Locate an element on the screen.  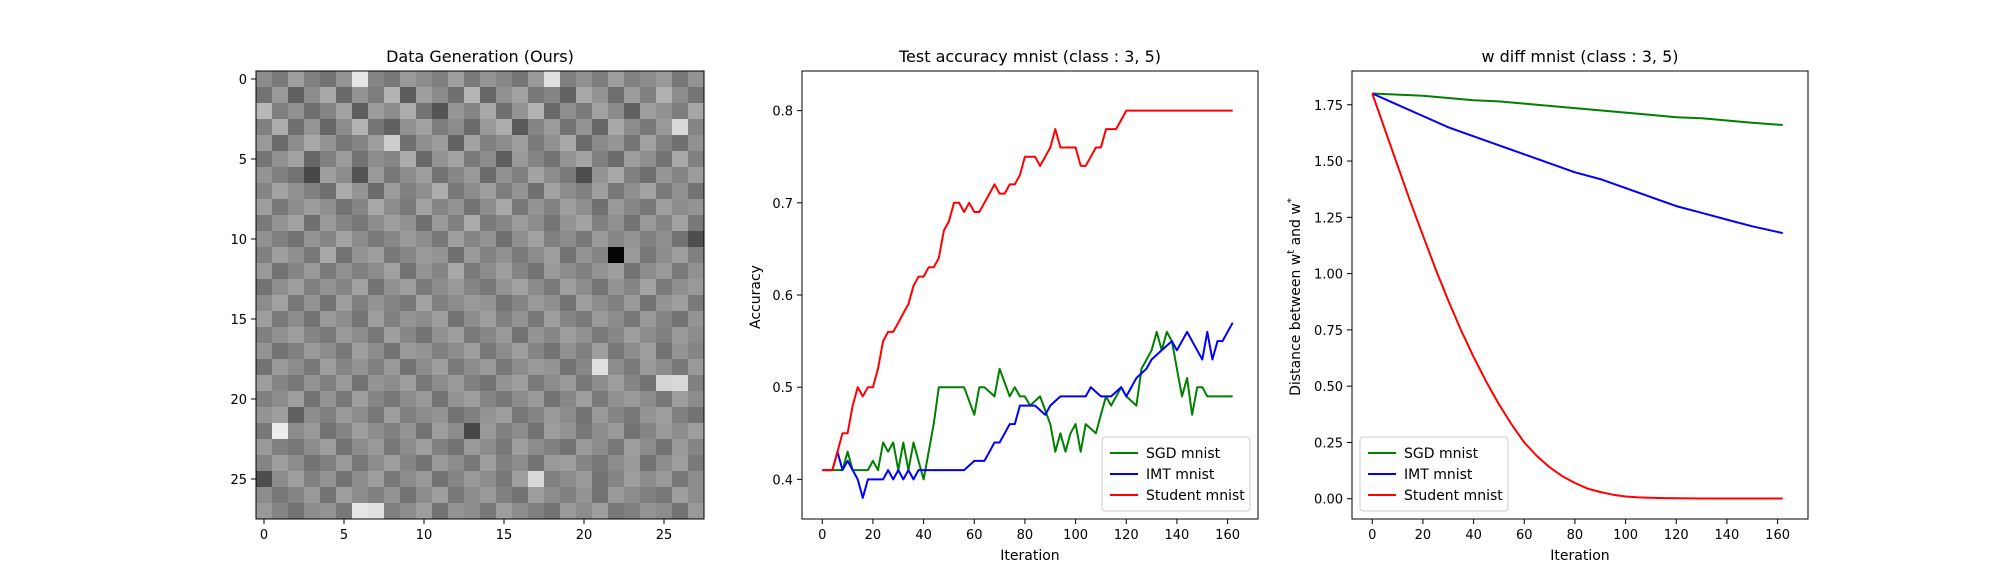
w-diff-y-tick-label: 1.00 is located at coordinates (1328, 275).